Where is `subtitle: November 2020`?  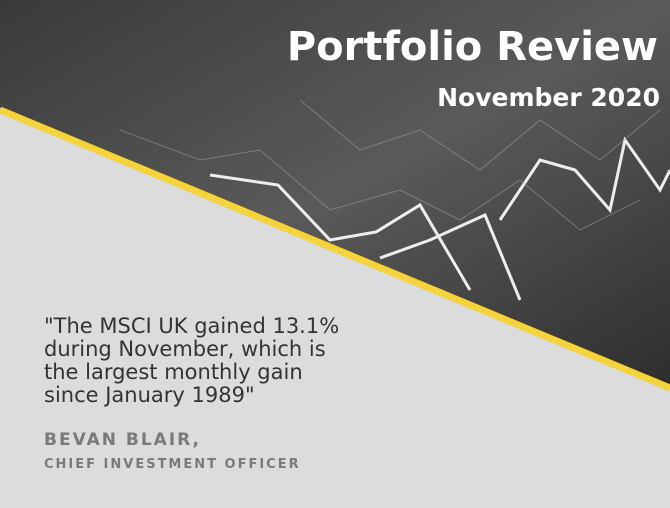 subtitle: November 2020 is located at coordinates (548, 97).